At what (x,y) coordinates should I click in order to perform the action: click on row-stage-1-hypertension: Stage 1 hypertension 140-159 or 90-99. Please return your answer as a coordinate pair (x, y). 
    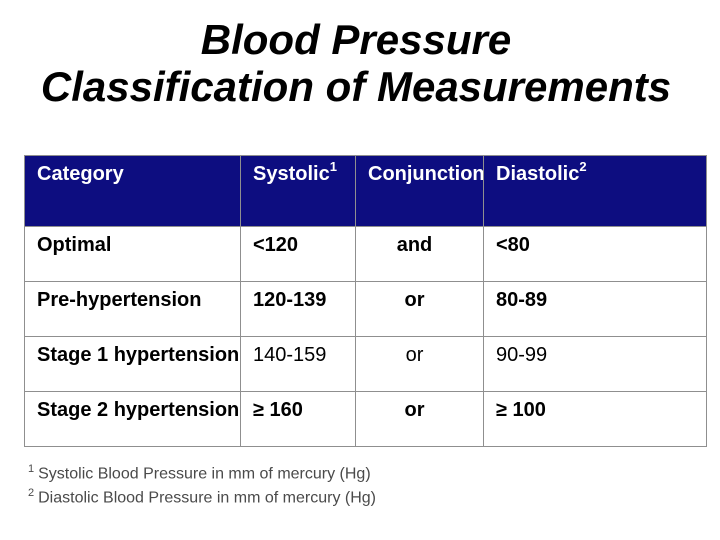
    Looking at the image, I should click on (365, 364).